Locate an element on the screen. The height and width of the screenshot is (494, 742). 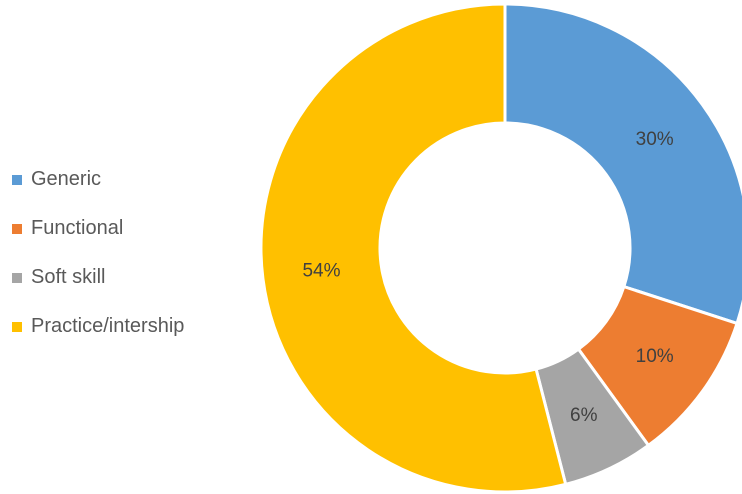
legend-label-functional: Functional is located at coordinates (77, 228).